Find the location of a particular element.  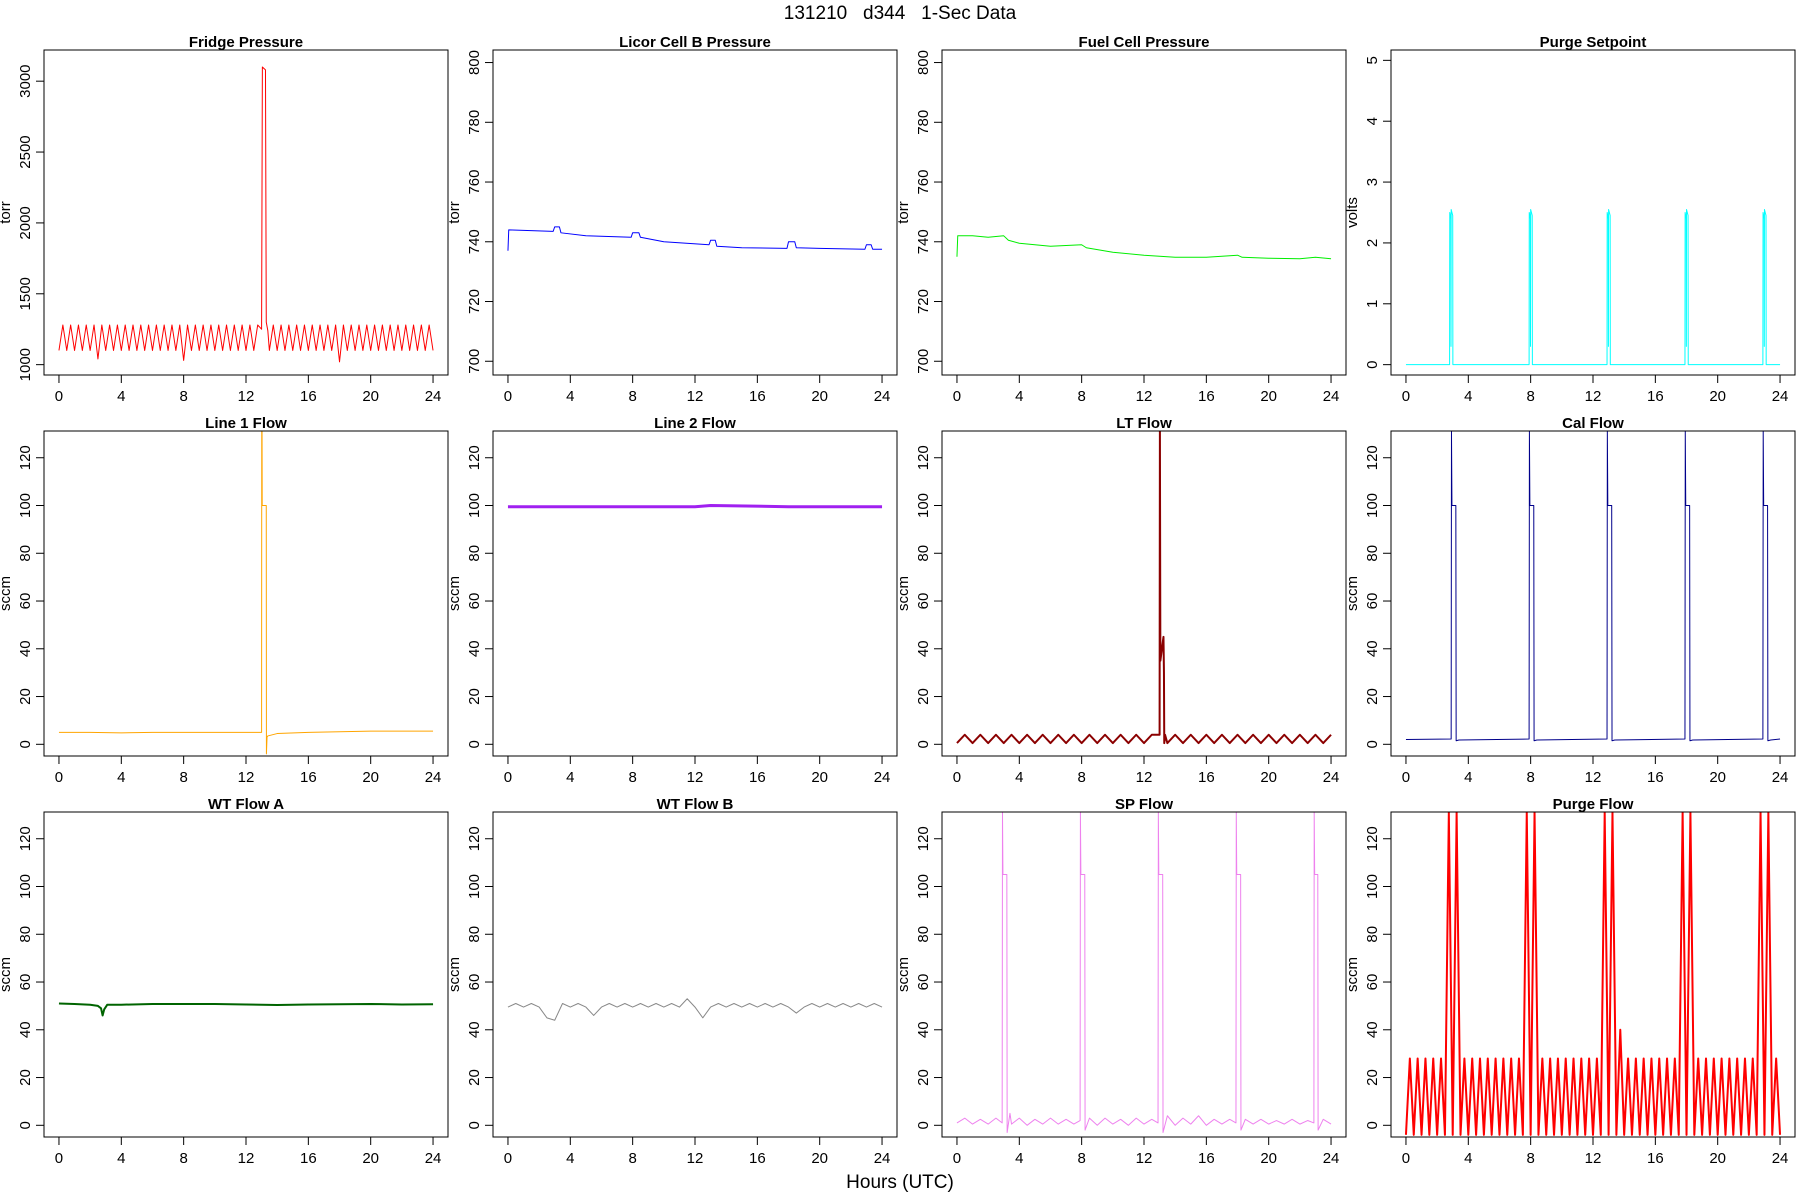

y-tick-label: 60 is located at coordinates (1372, 601).